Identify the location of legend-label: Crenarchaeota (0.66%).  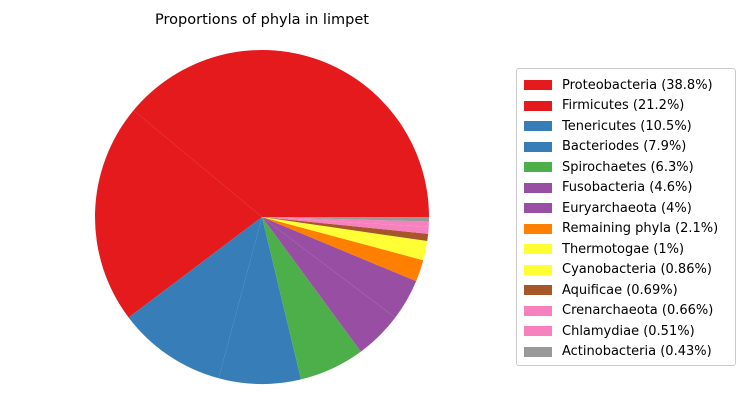
(638, 310).